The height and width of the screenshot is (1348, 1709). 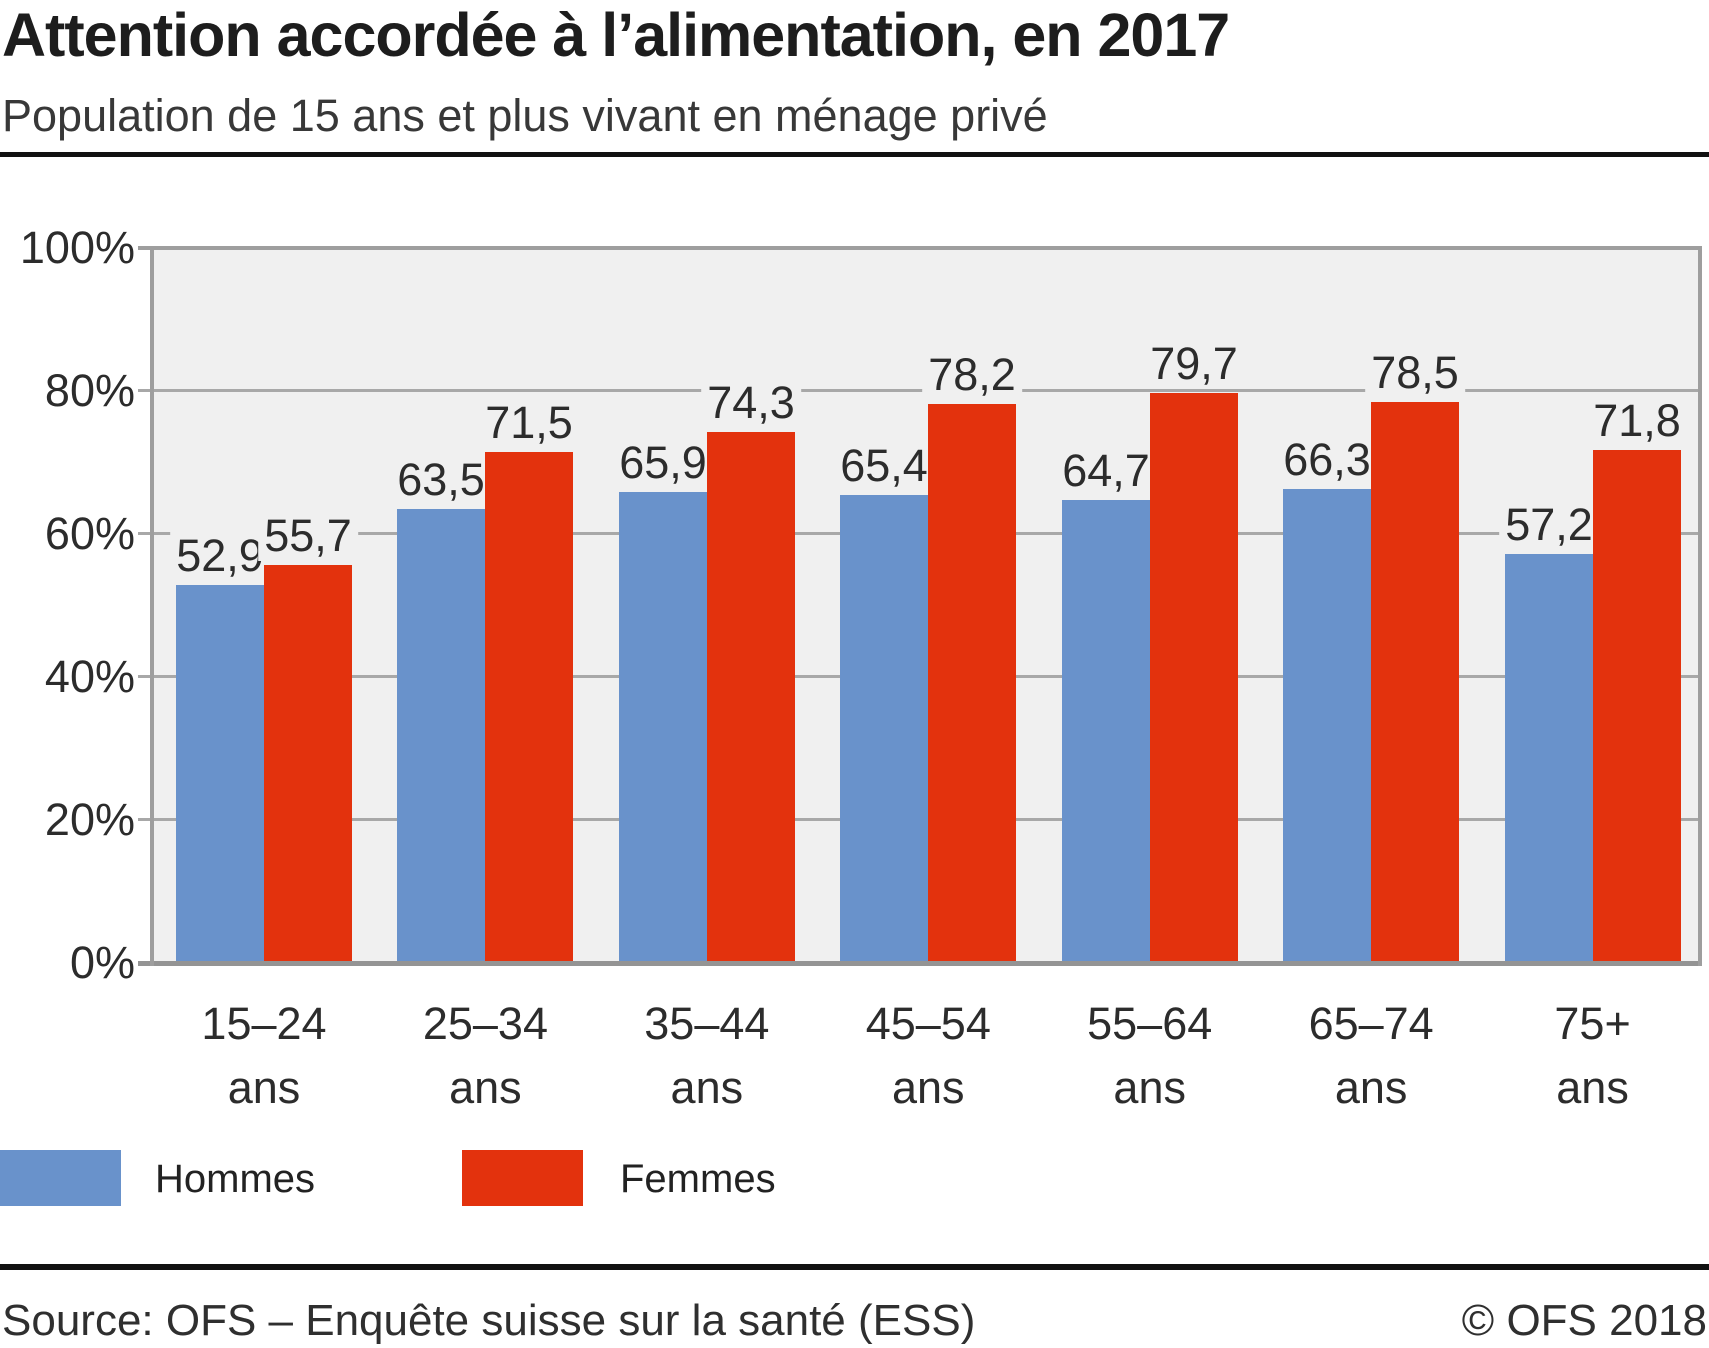 I want to click on bar-value-label: 79,7, so click(x=1194, y=363).